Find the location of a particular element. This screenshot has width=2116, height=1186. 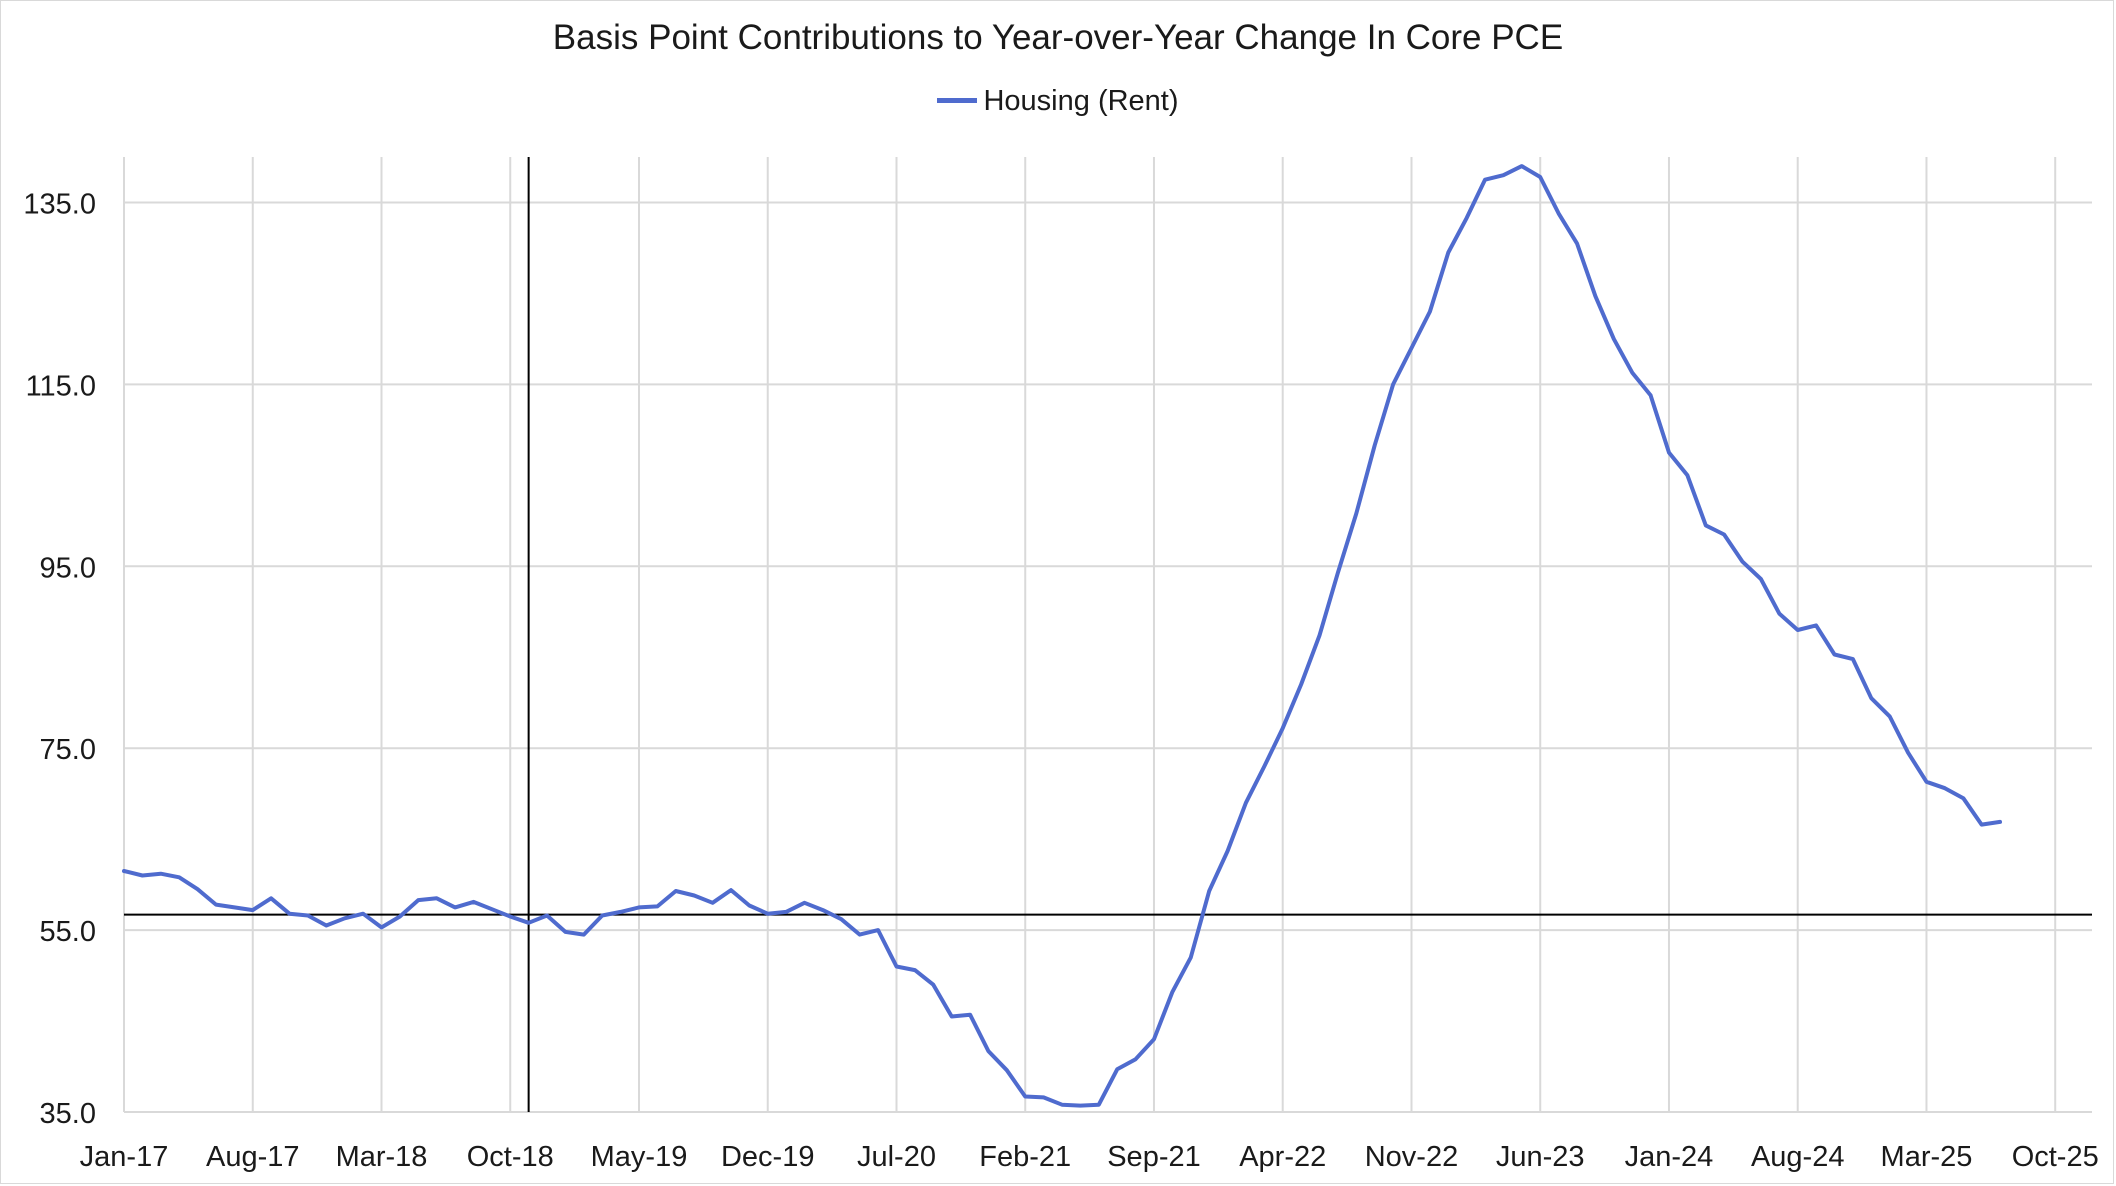

x-tick-label: Oct-25 is located at coordinates (2055, 1157).